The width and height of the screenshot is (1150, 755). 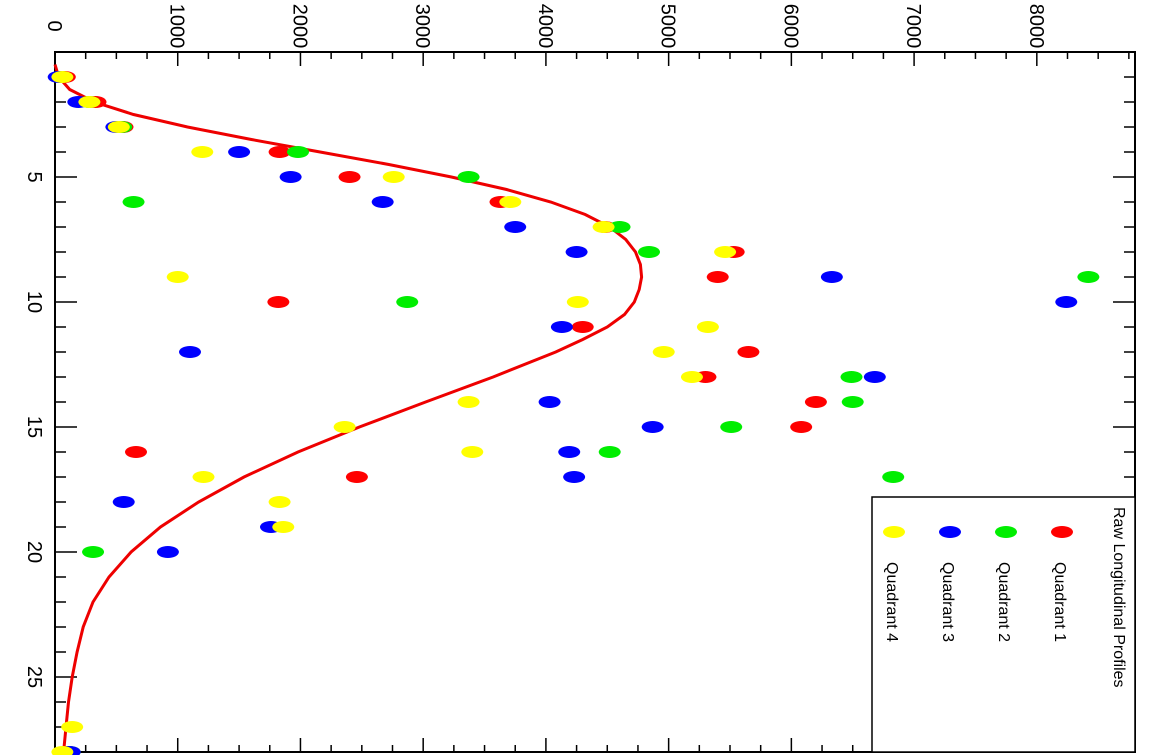 I want to click on x-tick-label: 25, so click(x=34, y=677).